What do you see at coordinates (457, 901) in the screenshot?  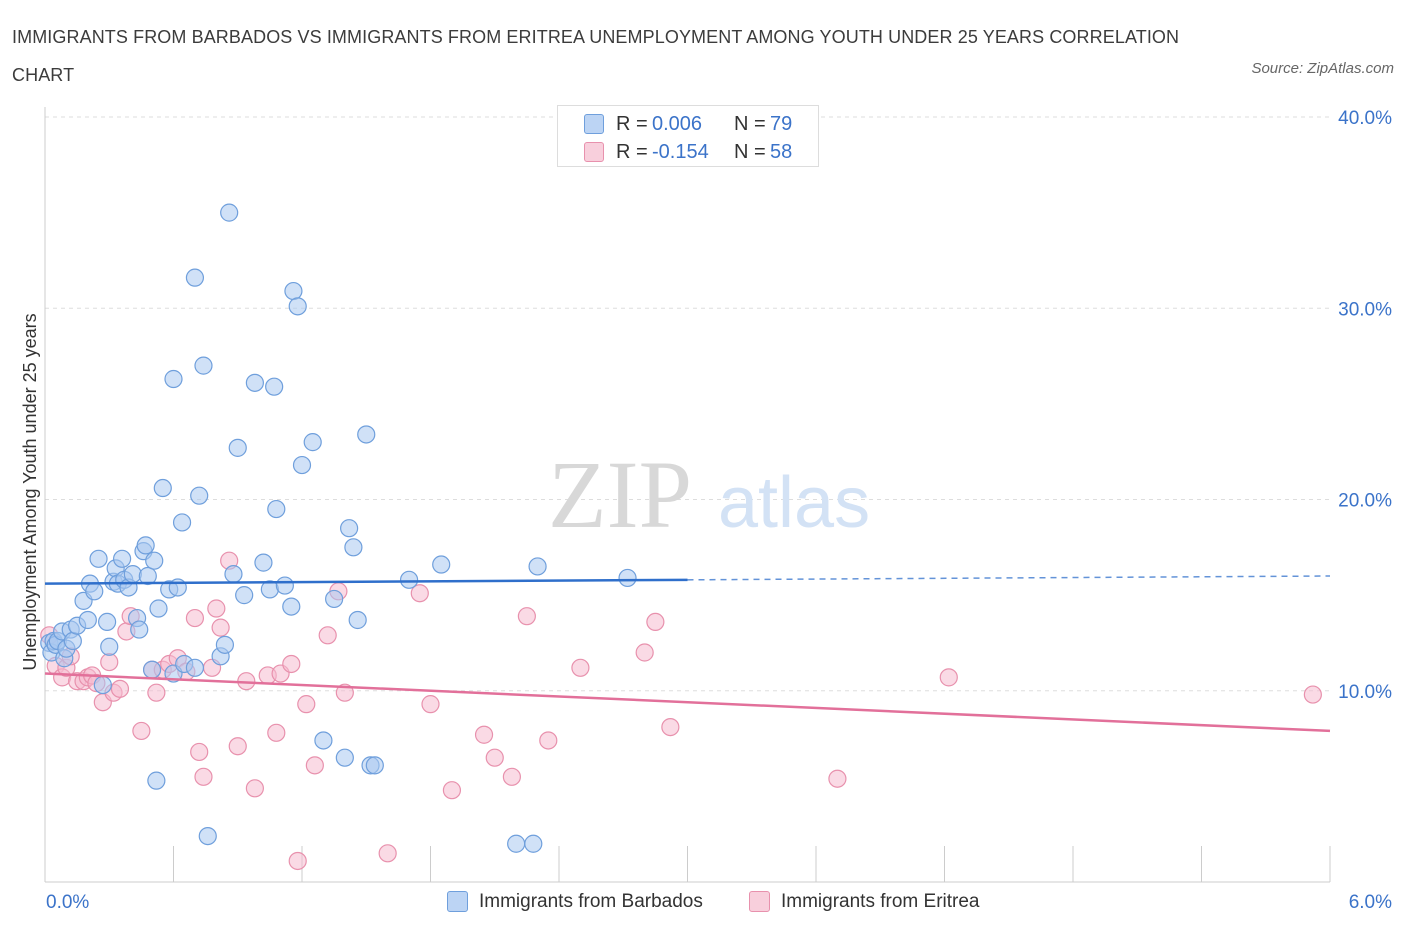 I see `barbados-legend-swatch` at bounding box center [457, 901].